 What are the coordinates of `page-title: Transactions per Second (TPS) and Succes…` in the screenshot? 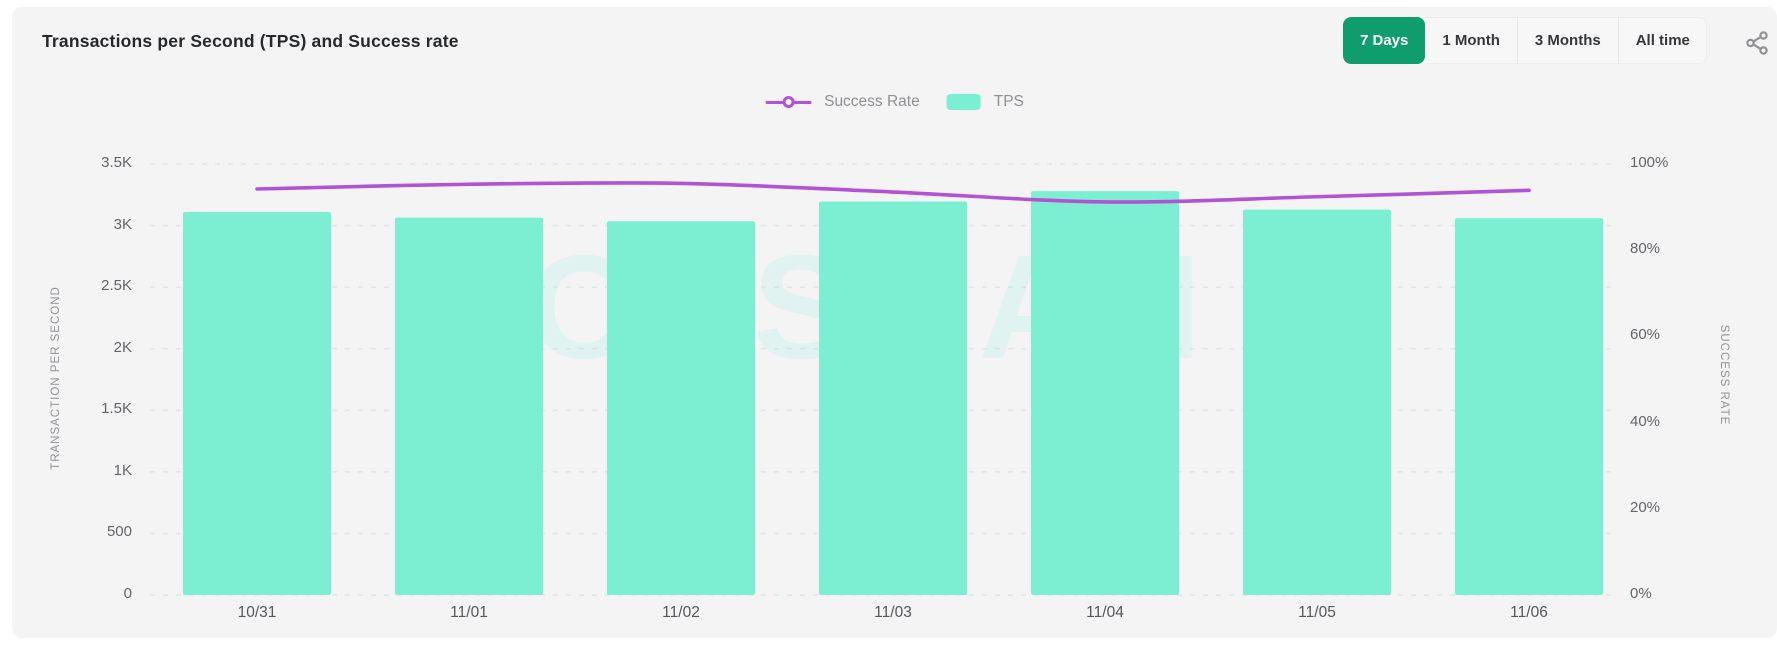 It's located at (250, 41).